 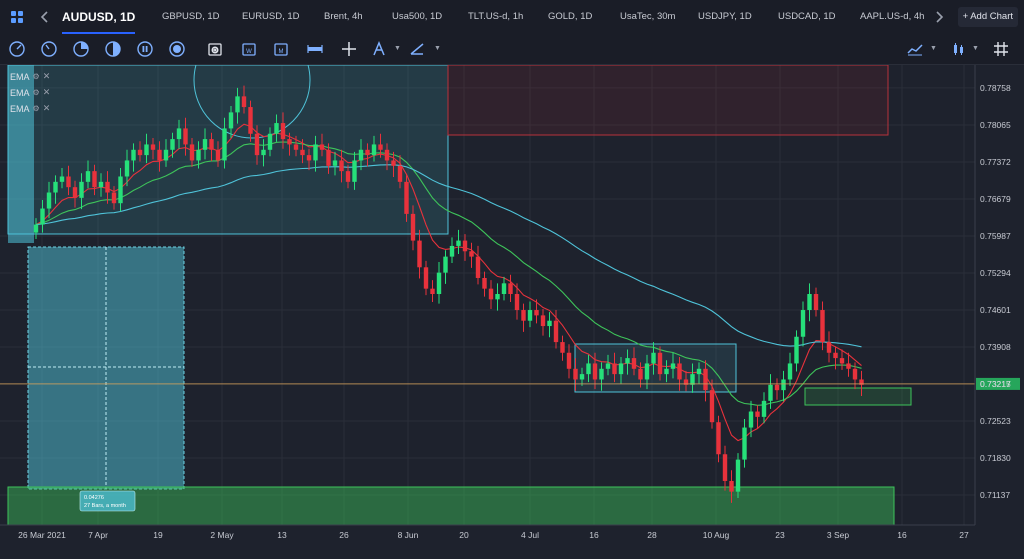 I want to click on time-axis-label: 2 May, so click(x=222, y=535).